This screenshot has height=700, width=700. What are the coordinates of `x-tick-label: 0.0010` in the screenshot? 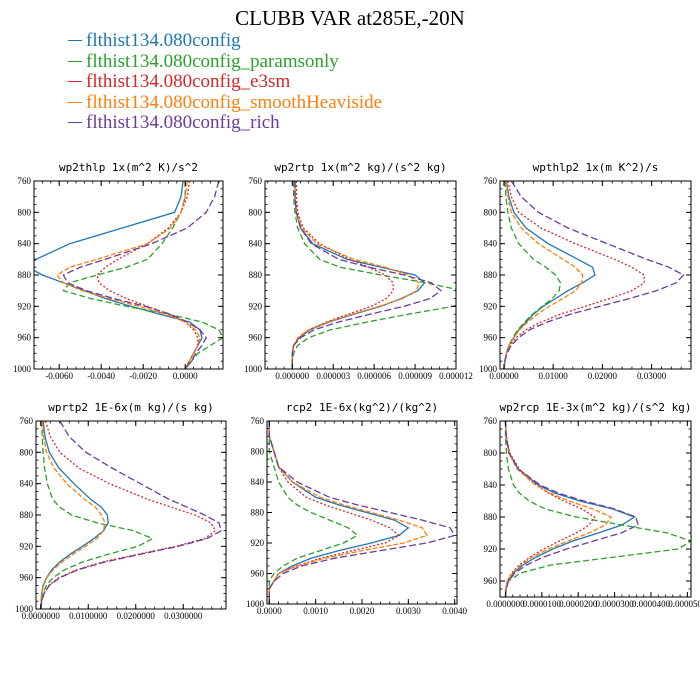 It's located at (315, 611).